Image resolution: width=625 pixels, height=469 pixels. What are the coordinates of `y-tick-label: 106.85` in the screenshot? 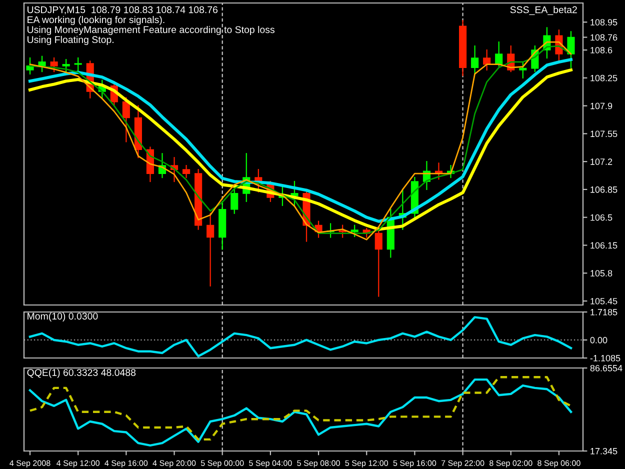 It's located at (604, 189).